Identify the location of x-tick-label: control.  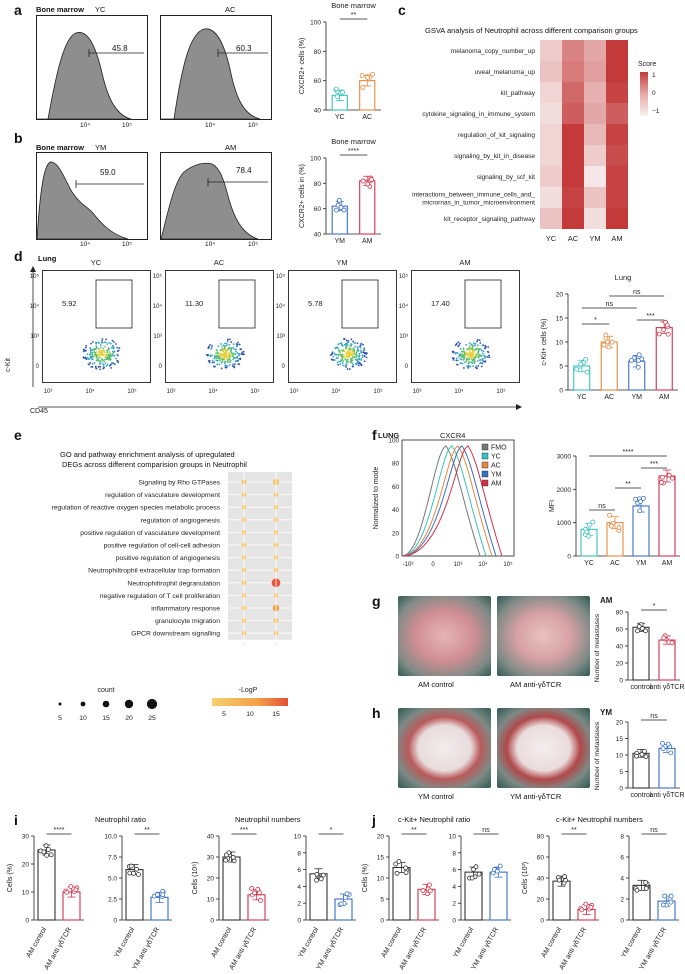
(640, 687).